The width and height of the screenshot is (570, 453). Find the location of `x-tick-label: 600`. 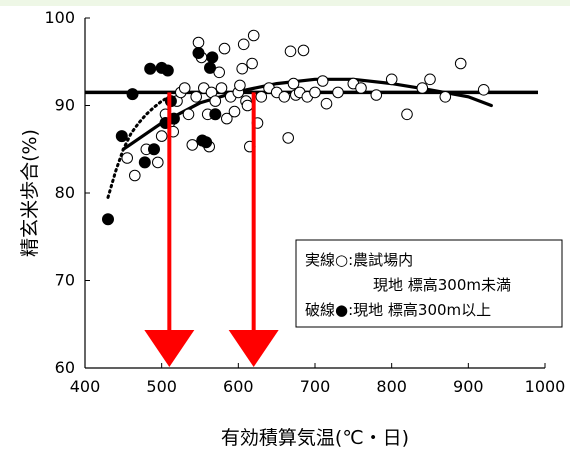

x-tick-label: 600 is located at coordinates (238, 386).